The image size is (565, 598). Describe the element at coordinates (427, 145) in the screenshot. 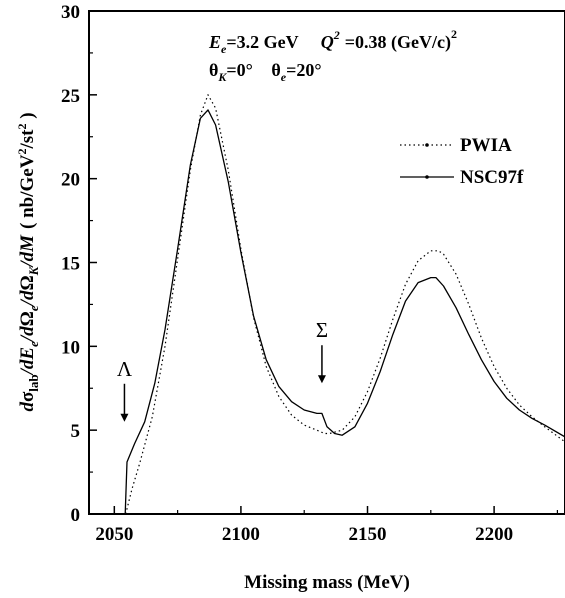

I see `legend-marker-pwia` at that location.